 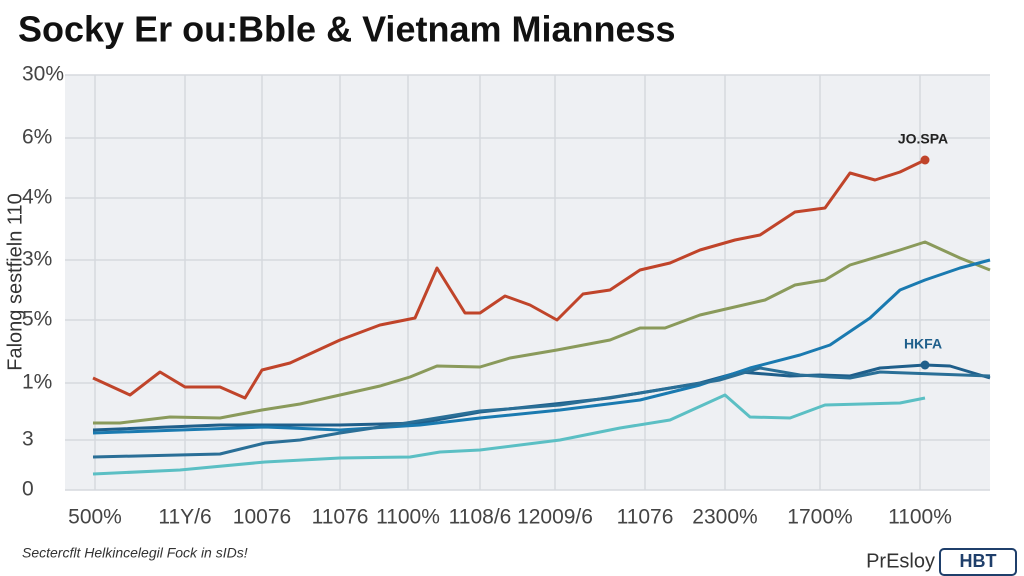 I want to click on brand-logo-box, so click(x=978, y=562).